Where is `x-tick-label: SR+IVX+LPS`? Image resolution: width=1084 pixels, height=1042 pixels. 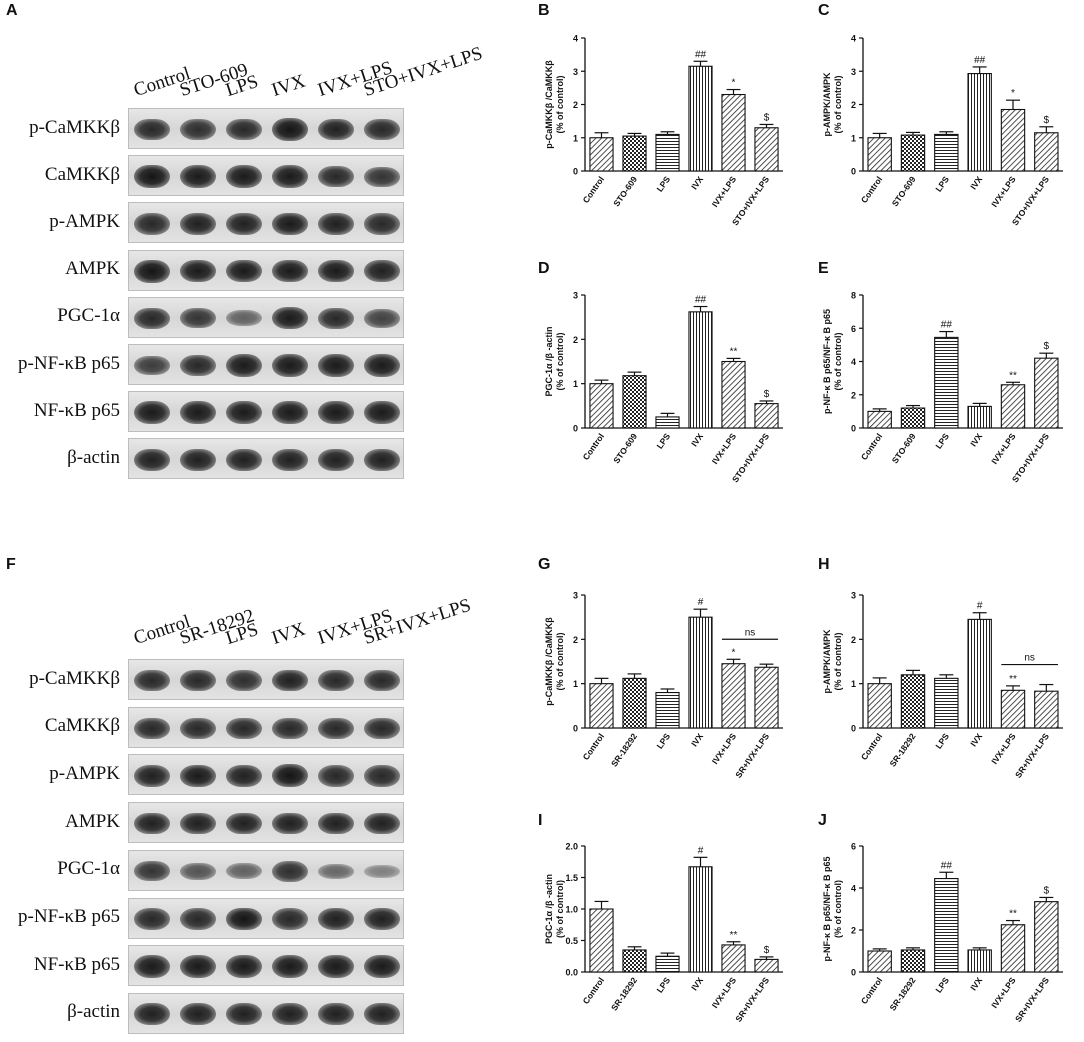
x-tick-label: SR+IVX+LPS is located at coordinates (752, 999).